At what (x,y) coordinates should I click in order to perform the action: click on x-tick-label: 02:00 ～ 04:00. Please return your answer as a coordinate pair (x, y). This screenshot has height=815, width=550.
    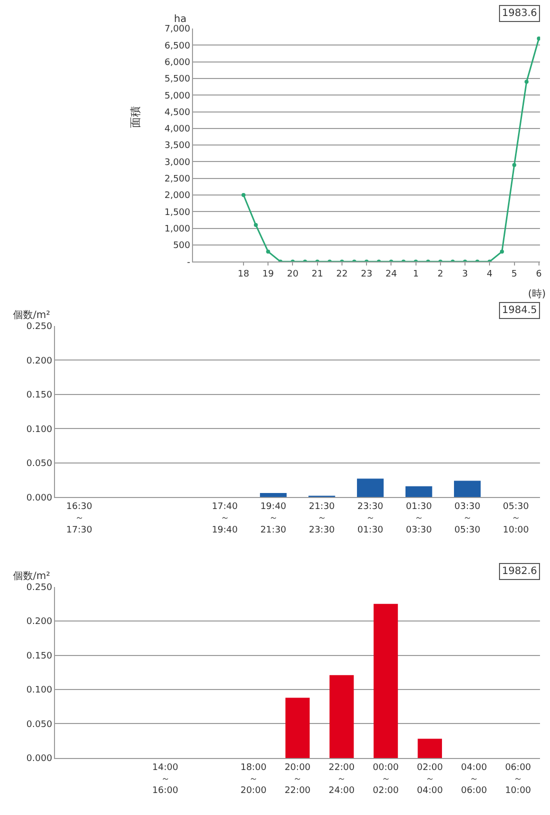
    Looking at the image, I should click on (430, 779).